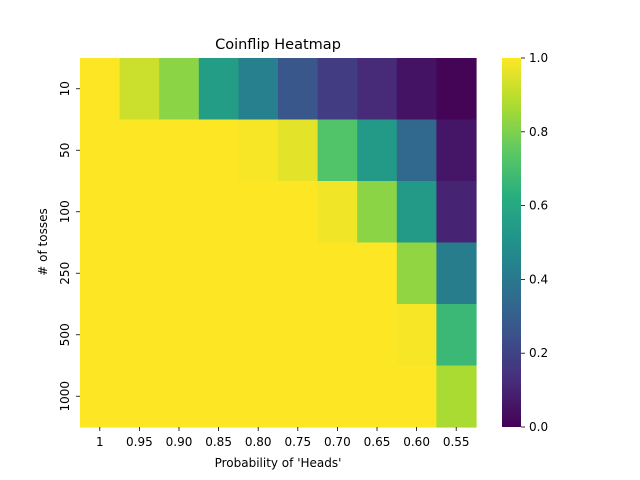 The width and height of the screenshot is (640, 480). Describe the element at coordinates (278, 463) in the screenshot. I see `x-axis-label: Probability of 'Heads'` at that location.